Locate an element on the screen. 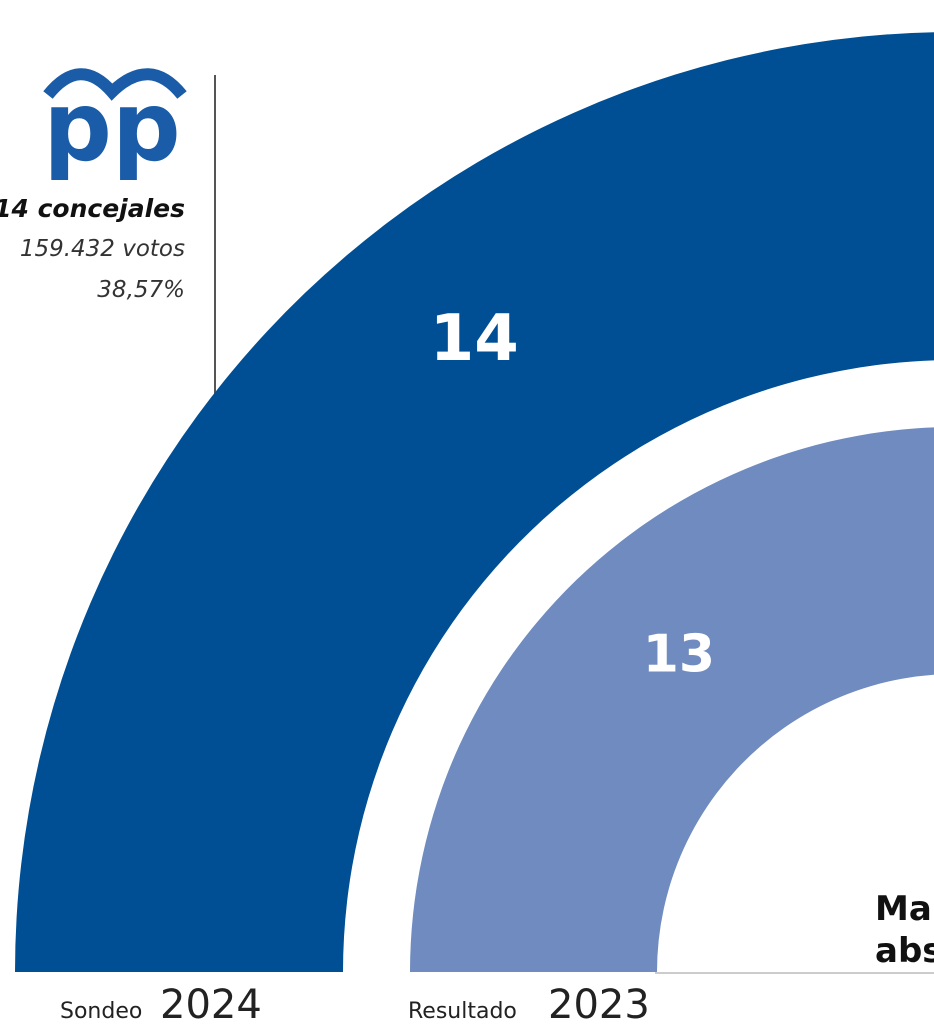 This screenshot has width=934, height=1025. ring-year: 2024 is located at coordinates (211, 1003).